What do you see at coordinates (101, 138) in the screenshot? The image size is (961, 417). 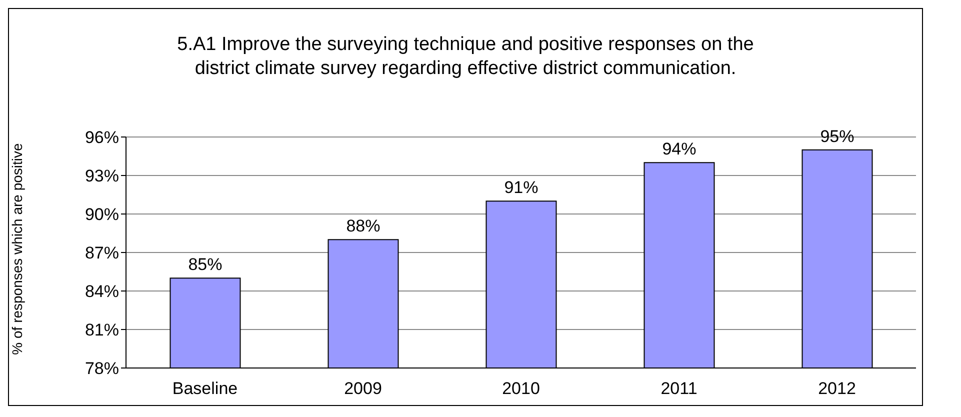 I see `y-tick-label: 96%` at bounding box center [101, 138].